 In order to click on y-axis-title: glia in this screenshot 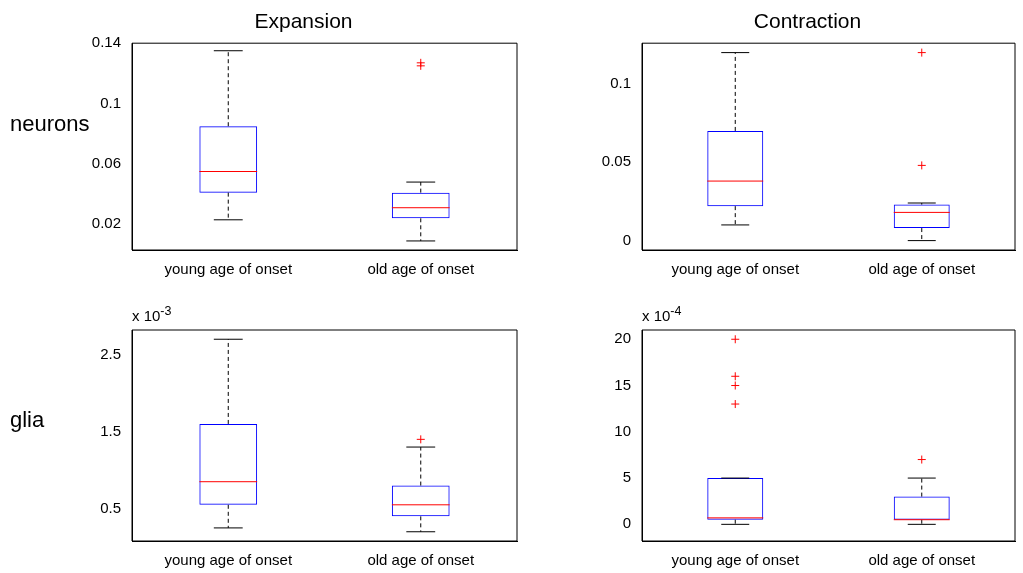, I will do `click(27, 419)`.